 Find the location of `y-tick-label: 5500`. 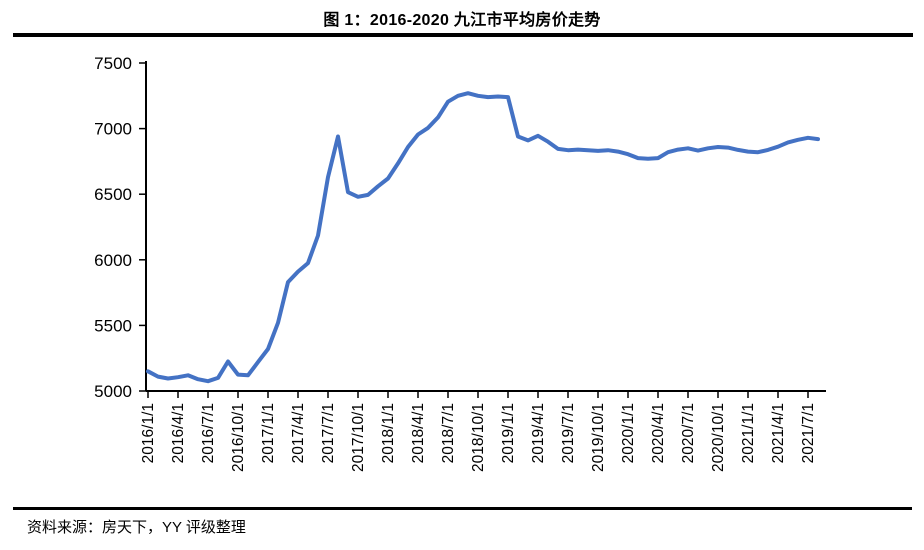

y-tick-label: 5500 is located at coordinates (113, 325).